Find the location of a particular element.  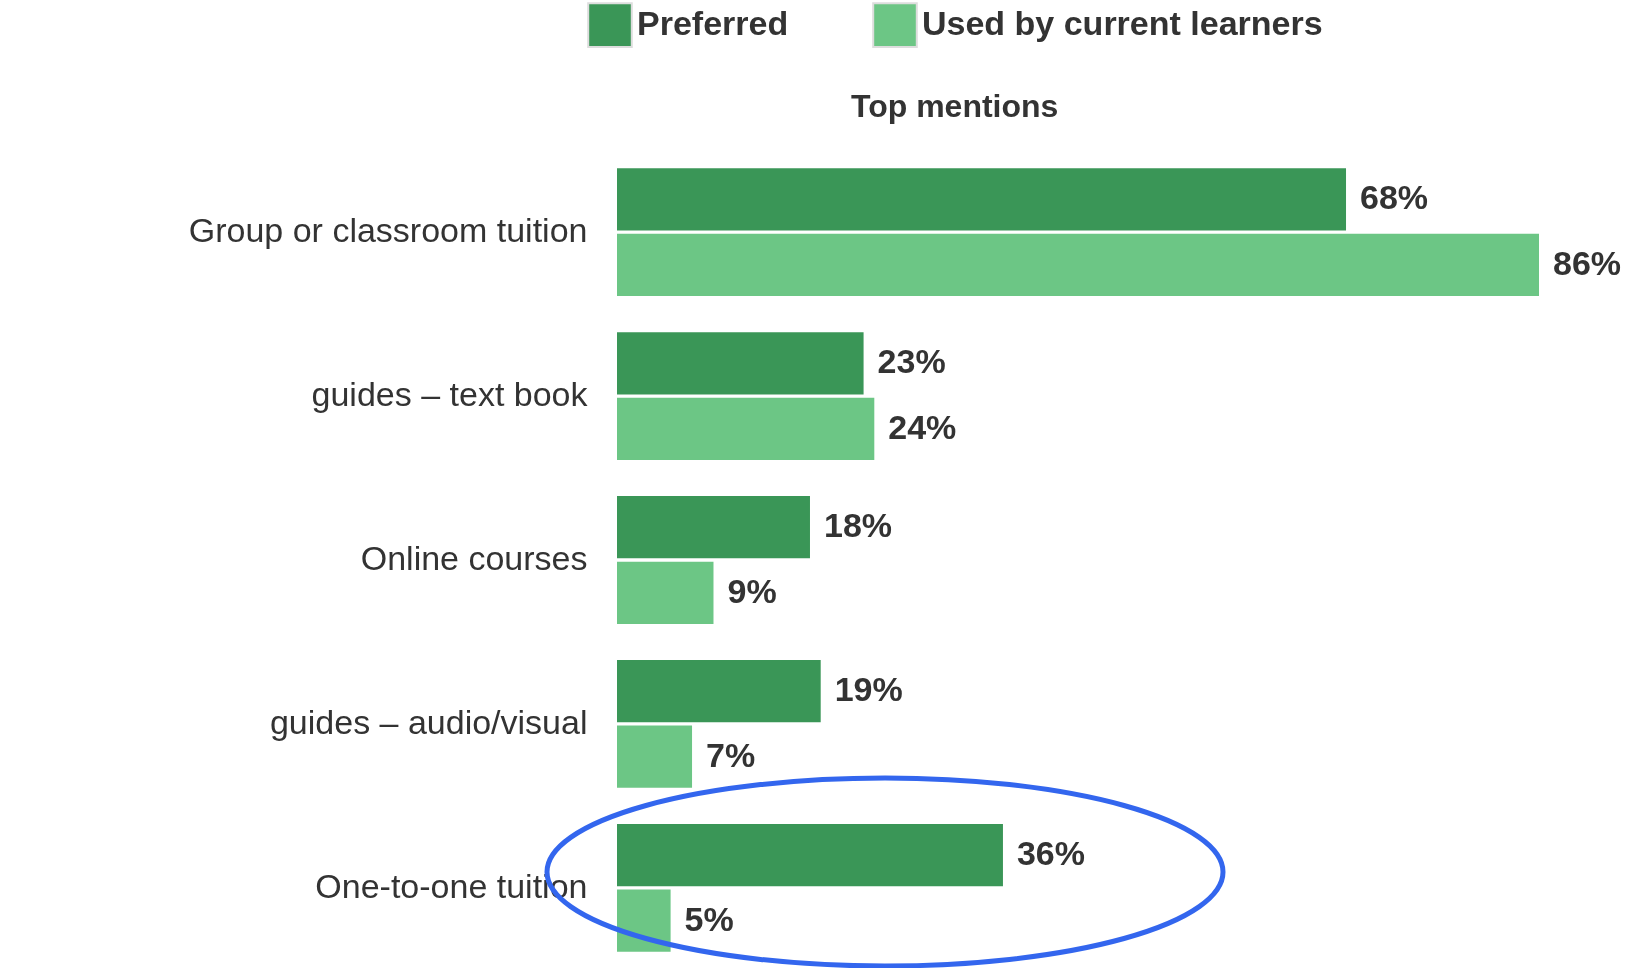

data-label: 23% is located at coordinates (911, 361).